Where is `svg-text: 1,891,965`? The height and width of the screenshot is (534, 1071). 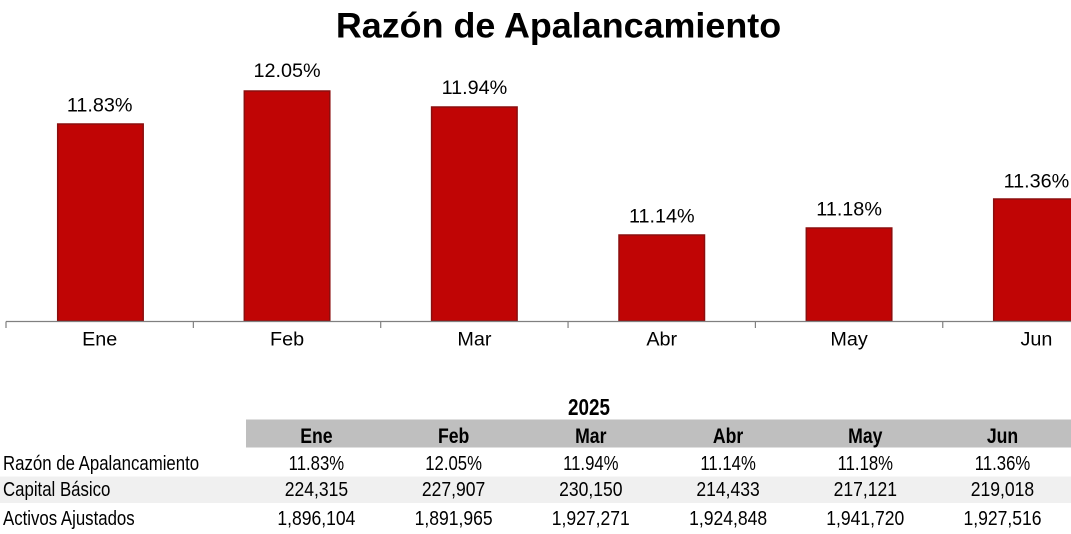
svg-text: 1,891,965 is located at coordinates (454, 519).